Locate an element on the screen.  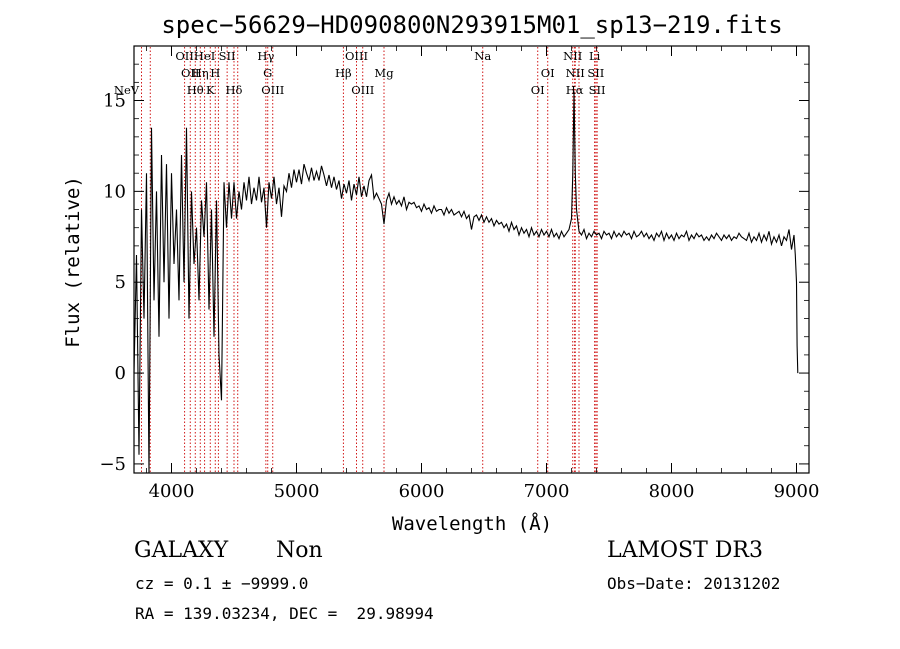
line-marker-label: Hδ is located at coordinates (234, 90).